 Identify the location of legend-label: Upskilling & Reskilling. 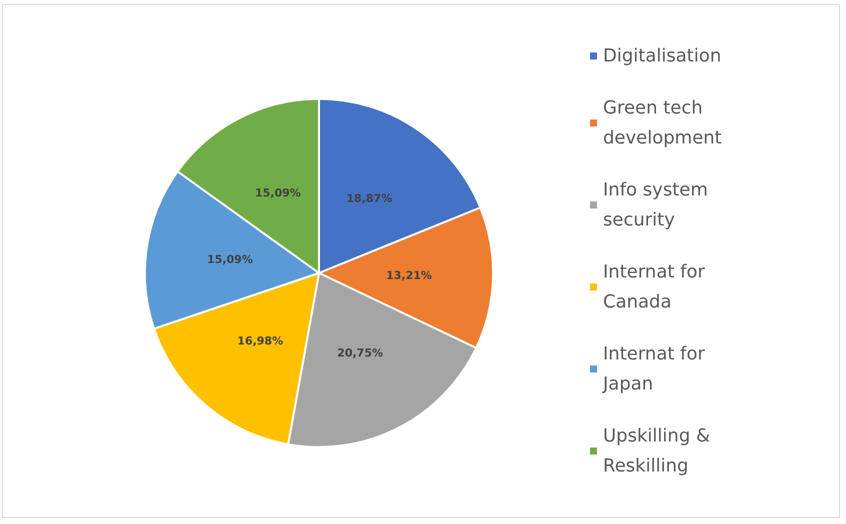
(659, 451).